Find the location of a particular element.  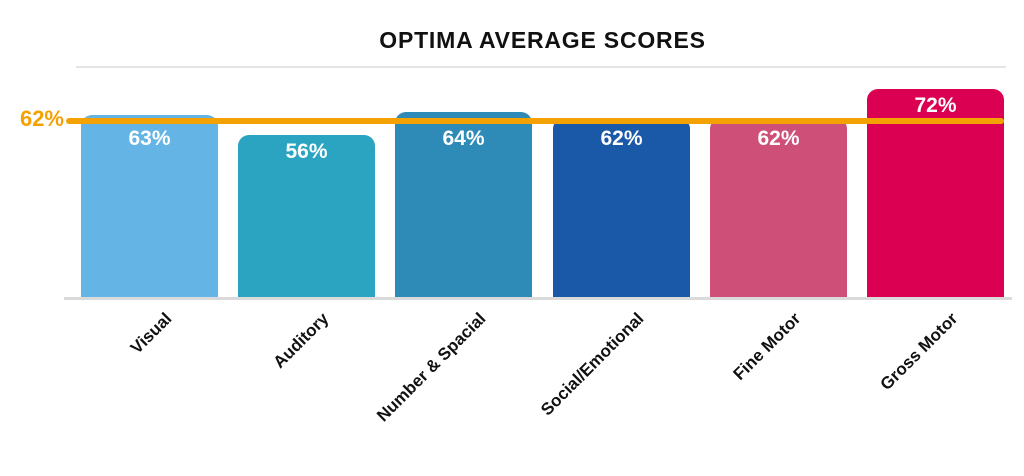

bar-value-label-gross-motor: 72% is located at coordinates (935, 105).